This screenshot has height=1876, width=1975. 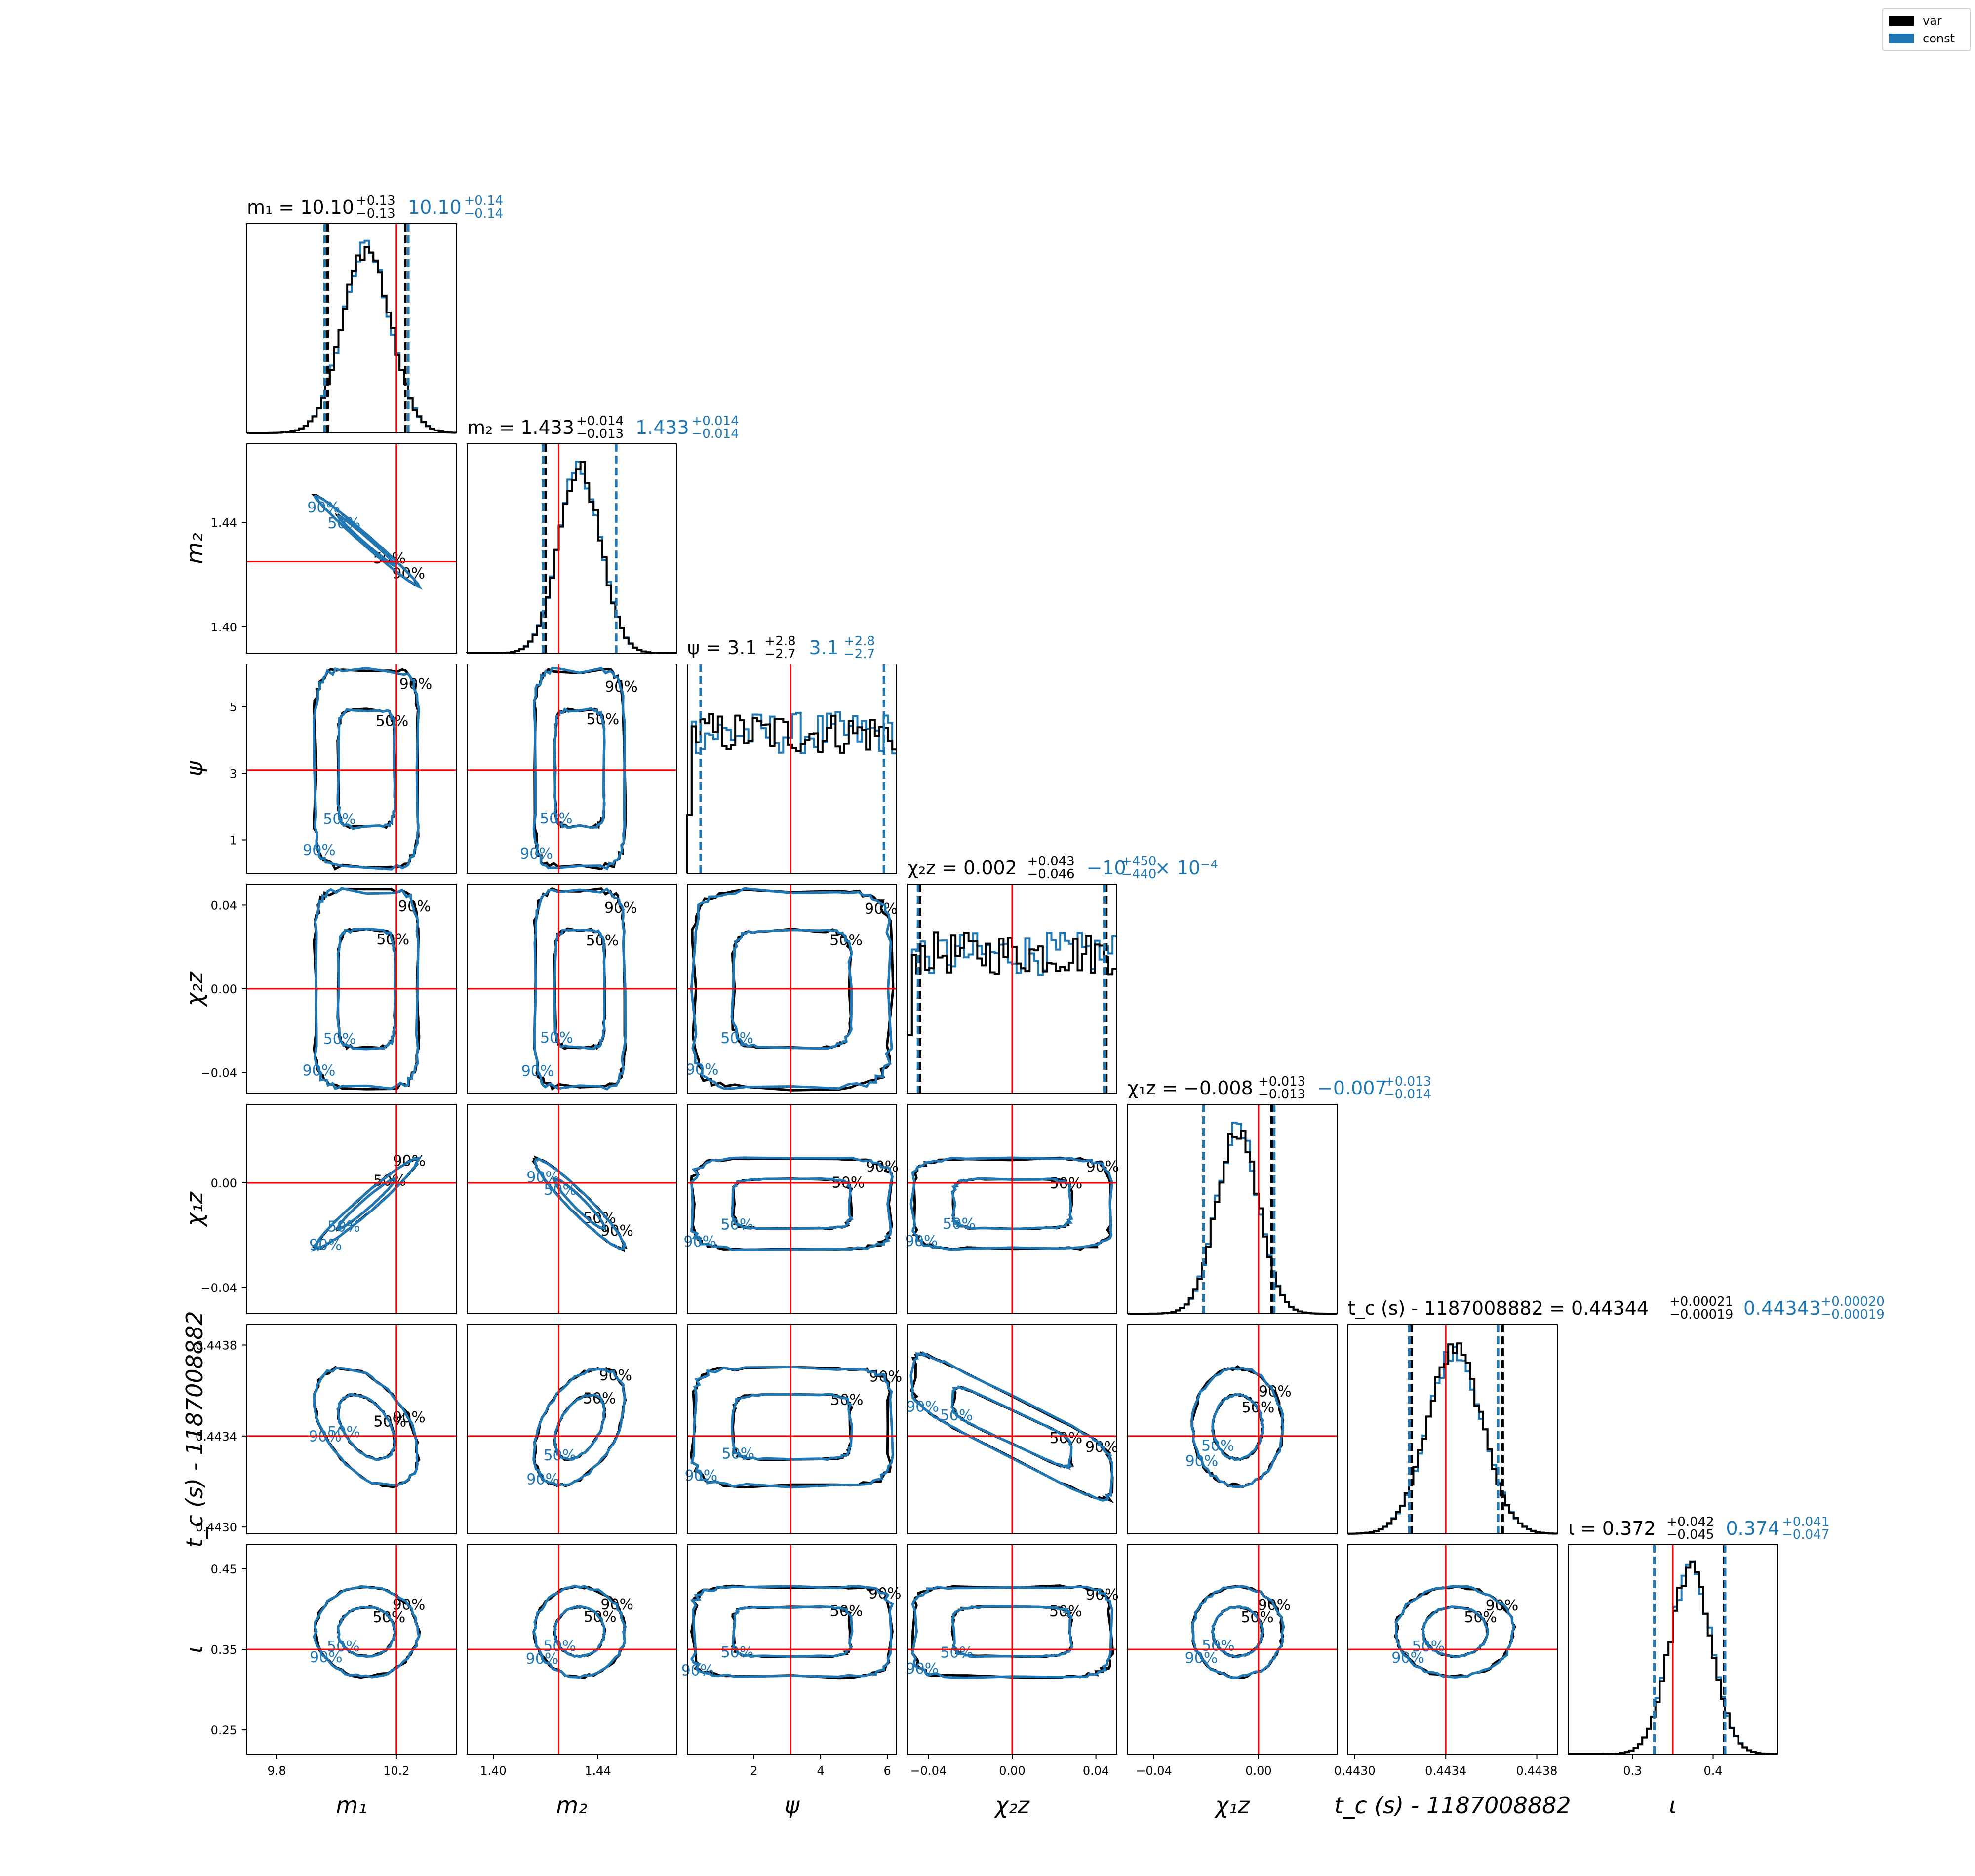 I want to click on title-chi2z: χ₂z = 0.002 +0.043−0.046 −10+450−440× 10⁻⁴, so click(x=1063, y=868).